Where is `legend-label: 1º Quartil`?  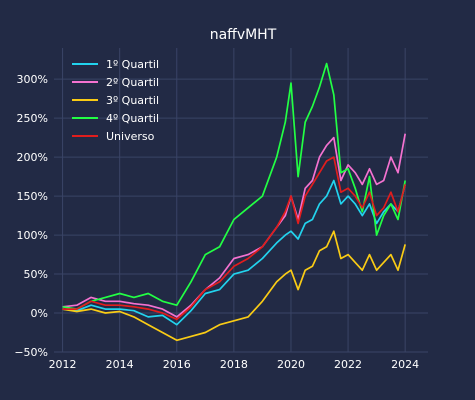
legend-label: 1º Quartil is located at coordinates (132, 64).